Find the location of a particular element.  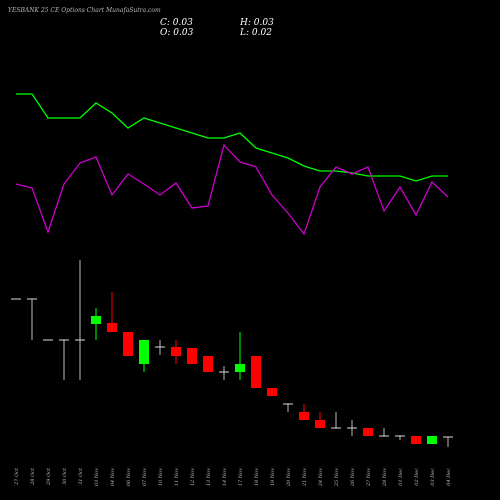

summary-item: H: 0.03 is located at coordinates (256, 23).